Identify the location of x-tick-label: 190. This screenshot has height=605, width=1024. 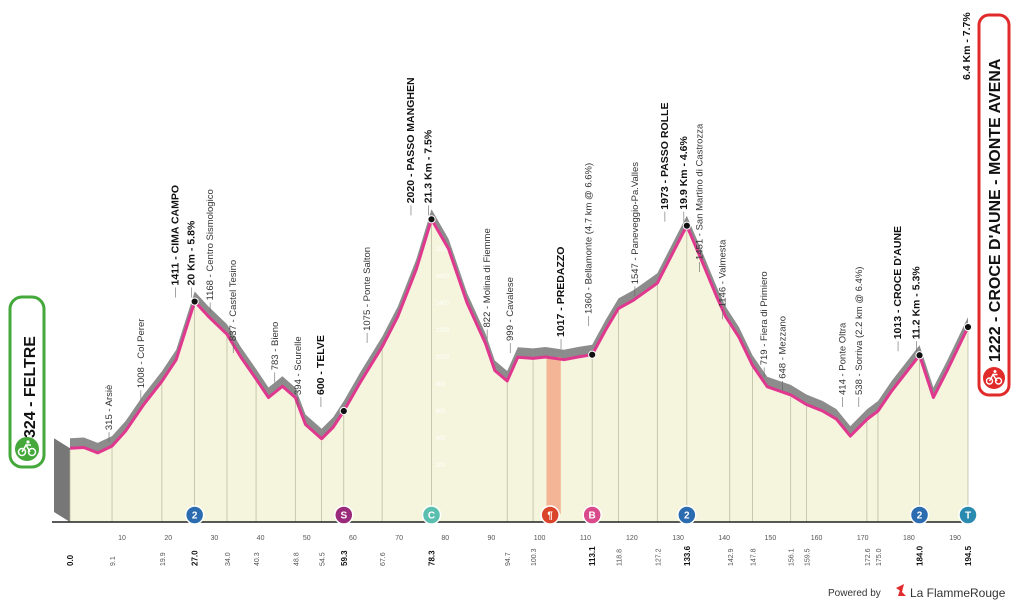
(955, 538).